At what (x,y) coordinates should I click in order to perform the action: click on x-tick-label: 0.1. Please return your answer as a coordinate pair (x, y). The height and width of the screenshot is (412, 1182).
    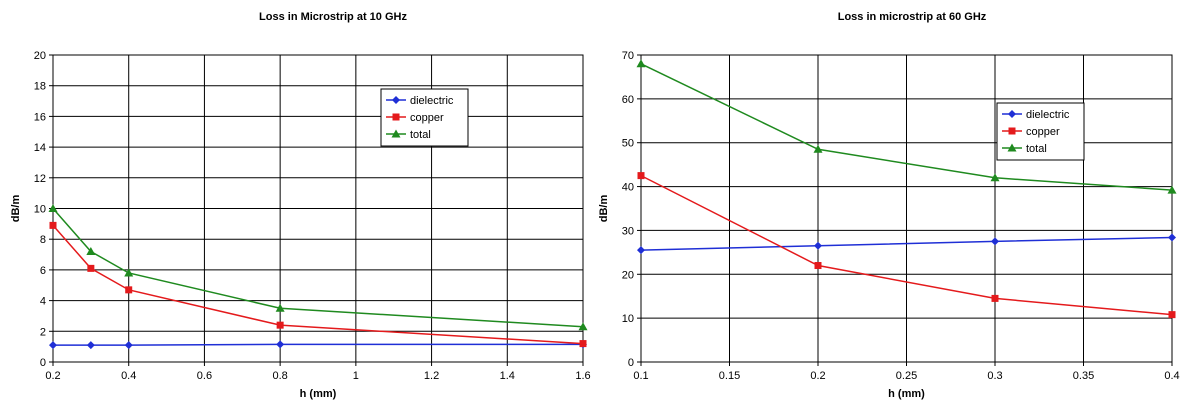
    Looking at the image, I should click on (640, 376).